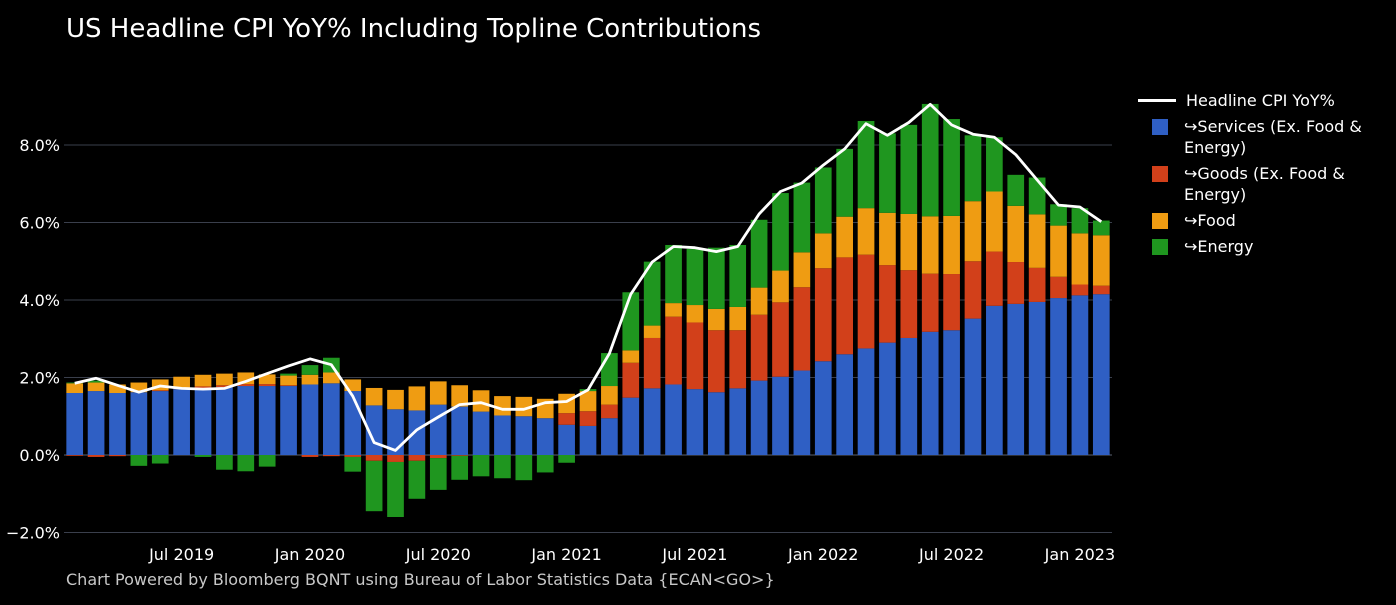 The height and width of the screenshot is (605, 1396). Describe the element at coordinates (1263, 220) in the screenshot. I see `legend-item: ↪Food` at that location.